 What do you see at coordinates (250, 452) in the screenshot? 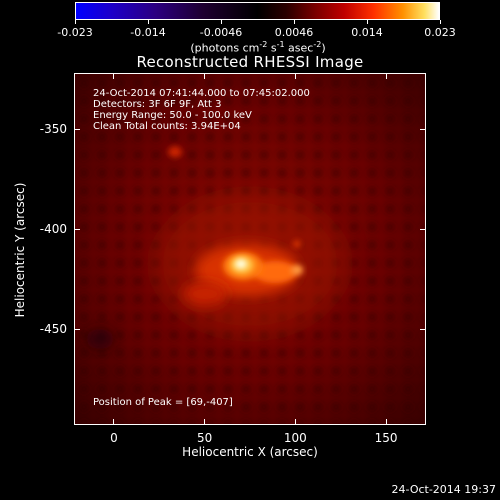
I see `x-axis-title: Heliocentric X (arcsec)` at bounding box center [250, 452].